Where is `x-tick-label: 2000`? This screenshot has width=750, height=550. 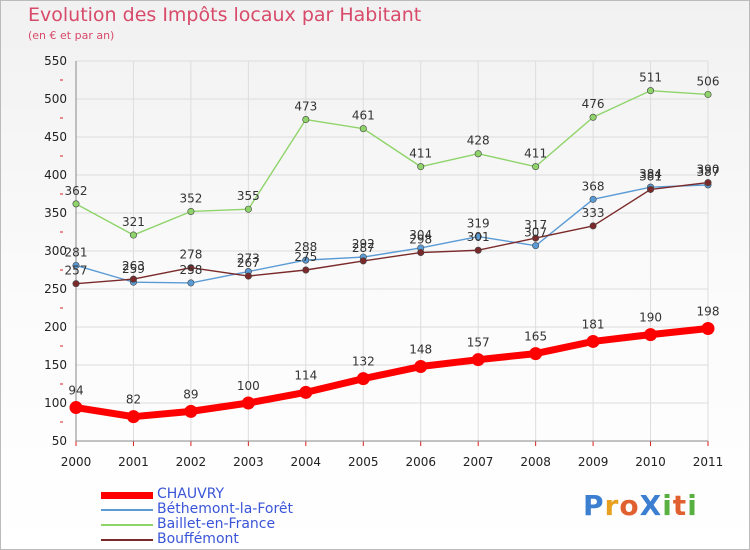 x-tick-label: 2000 is located at coordinates (76, 462).